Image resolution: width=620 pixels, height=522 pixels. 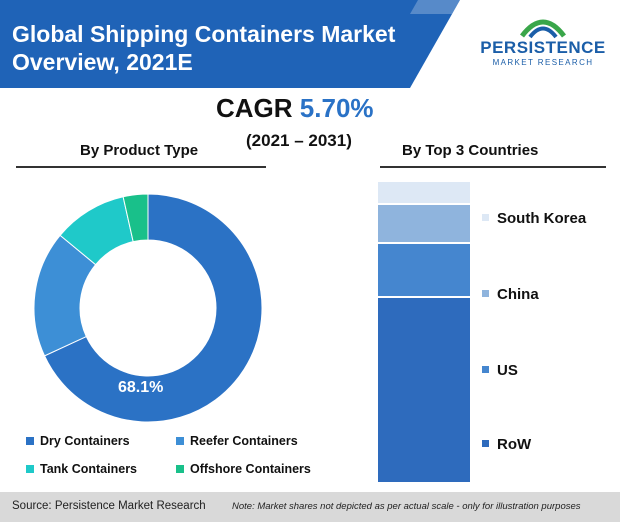 What do you see at coordinates (542, 218) in the screenshot?
I see `legend-label-south-korea: South Korea` at bounding box center [542, 218].